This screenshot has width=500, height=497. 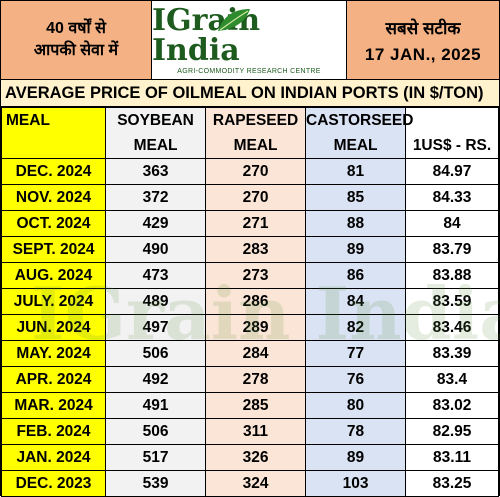 I want to click on column-header-meal-blank, so click(x=53, y=146).